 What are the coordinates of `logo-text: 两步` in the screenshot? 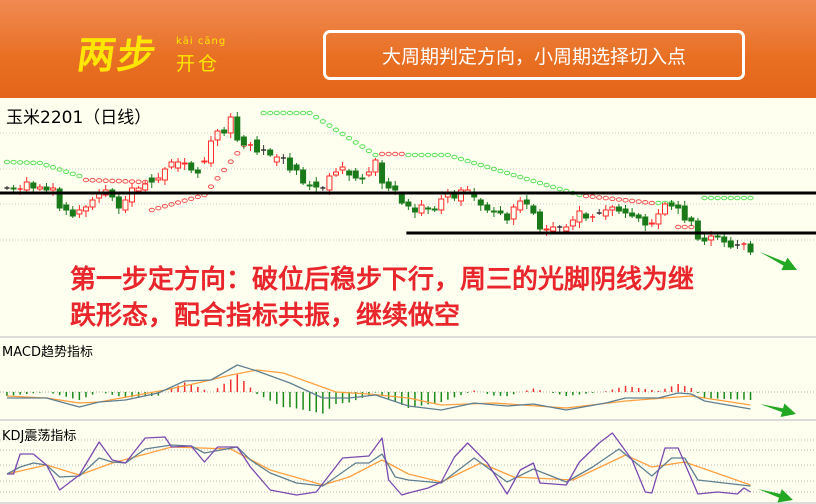 It's located at (117, 54).